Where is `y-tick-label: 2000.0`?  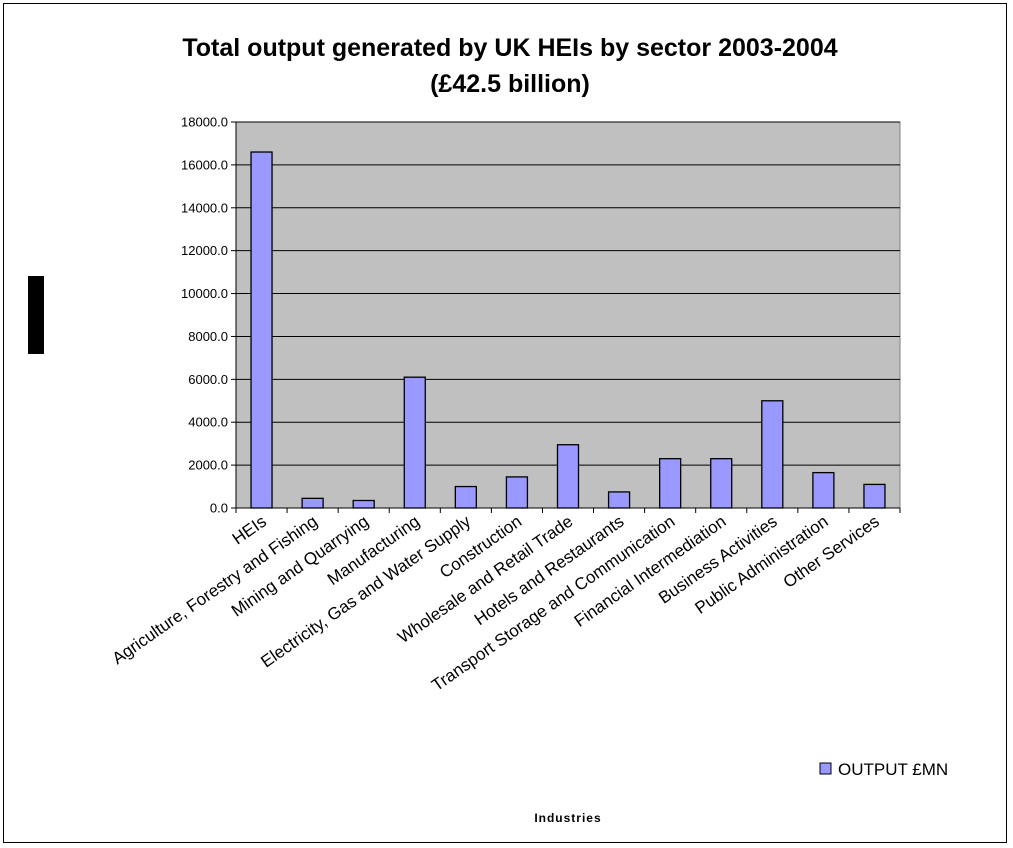 y-tick-label: 2000.0 is located at coordinates (208, 465).